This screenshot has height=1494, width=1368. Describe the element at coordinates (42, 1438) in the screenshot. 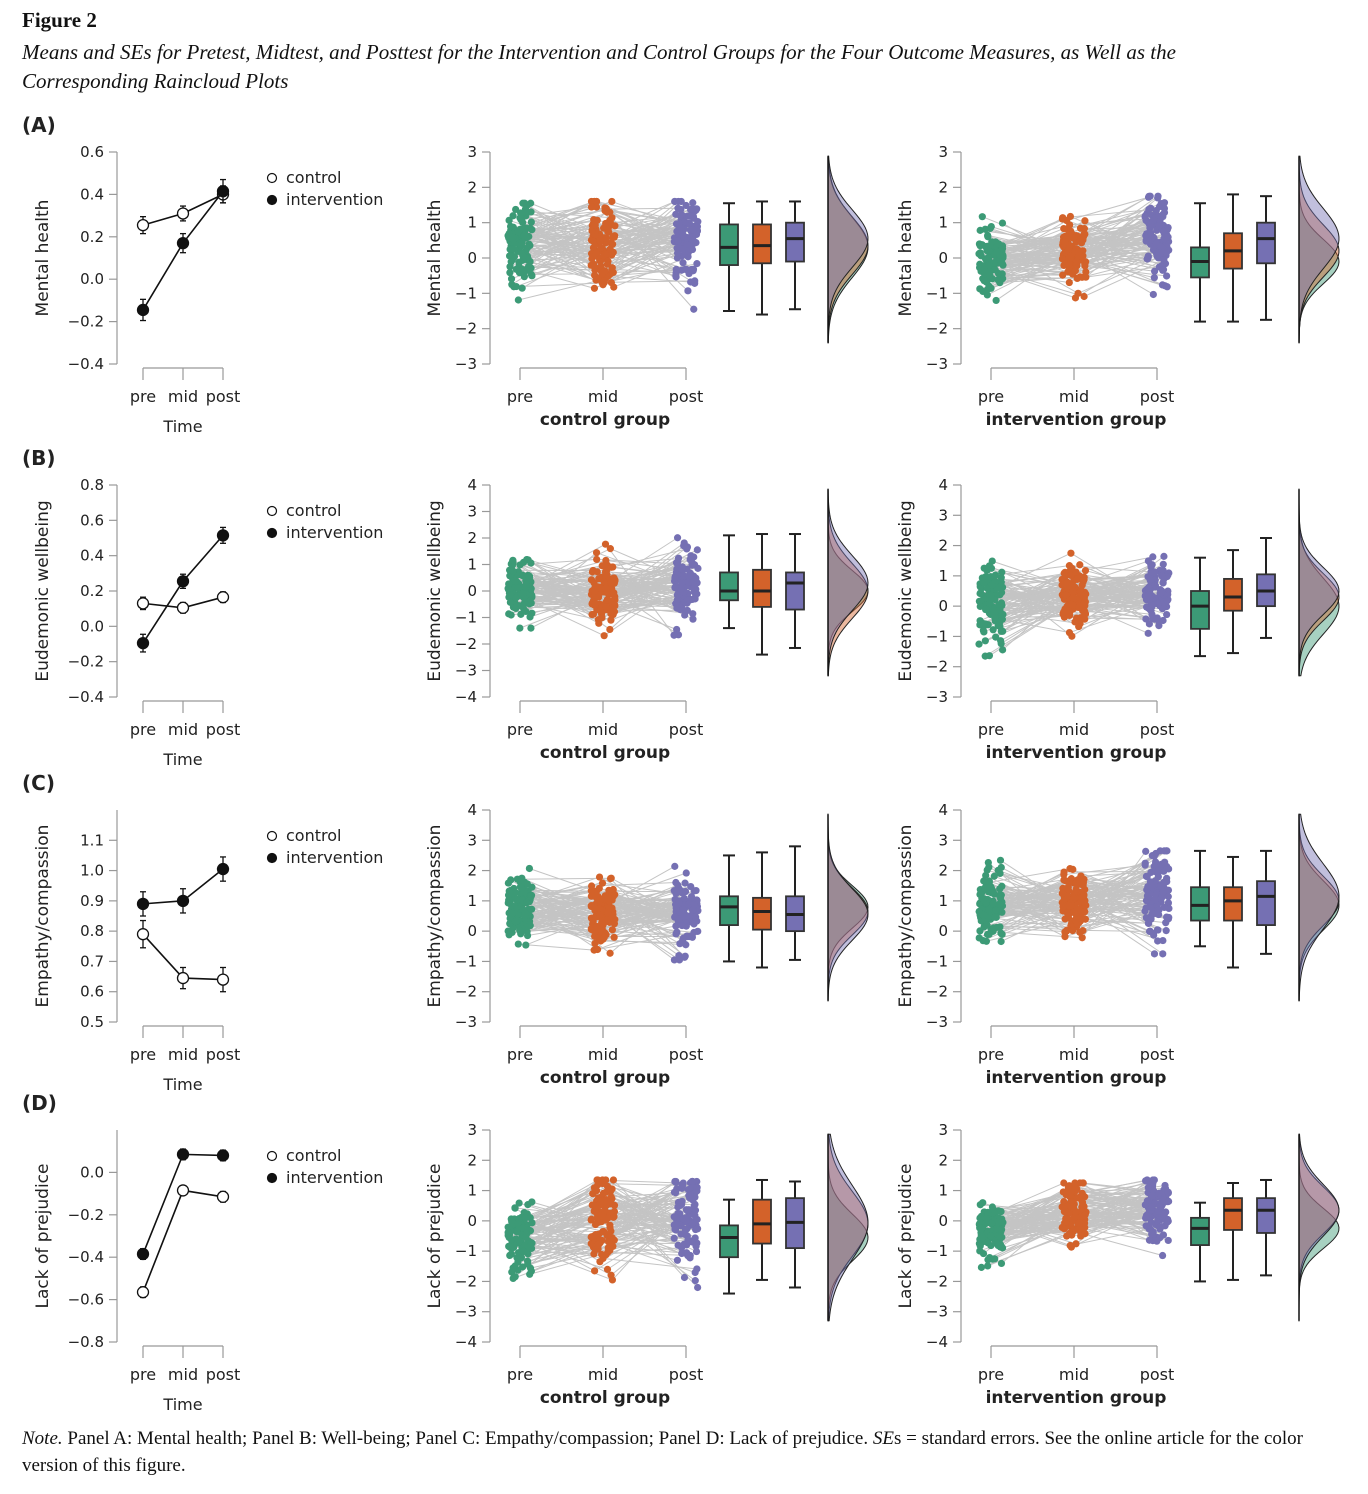

I see `note-label: Note.` at that location.